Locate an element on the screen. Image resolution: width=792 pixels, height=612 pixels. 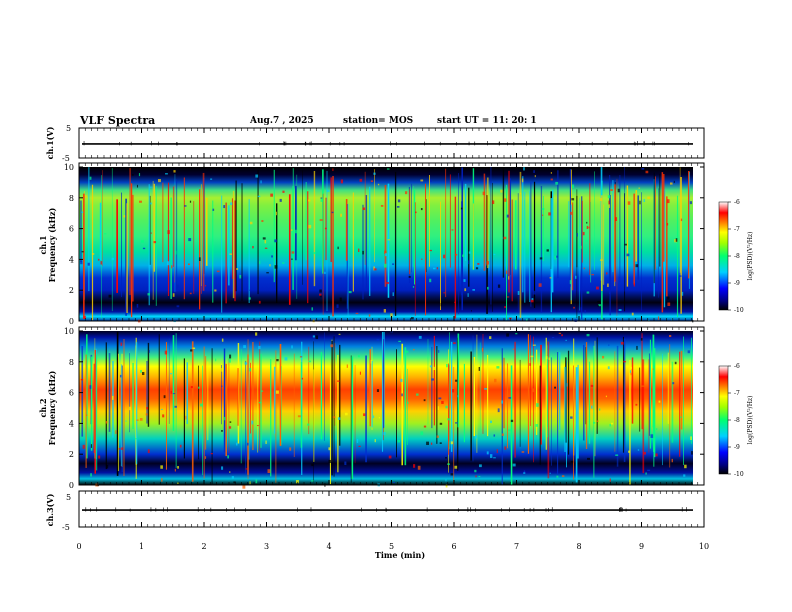
time-tick-label: 2 is located at coordinates (203, 546).